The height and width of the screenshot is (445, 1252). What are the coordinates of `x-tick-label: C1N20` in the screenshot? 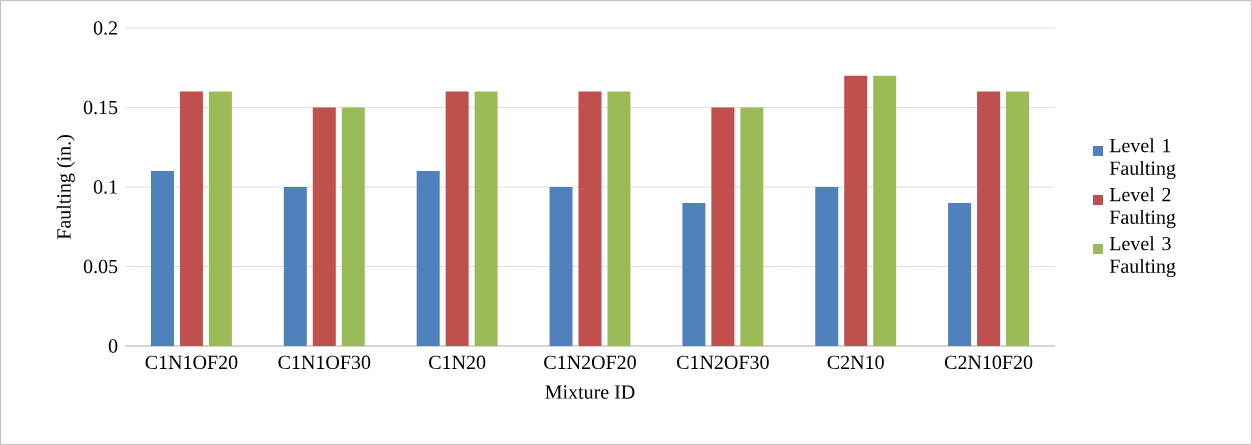 It's located at (457, 362).